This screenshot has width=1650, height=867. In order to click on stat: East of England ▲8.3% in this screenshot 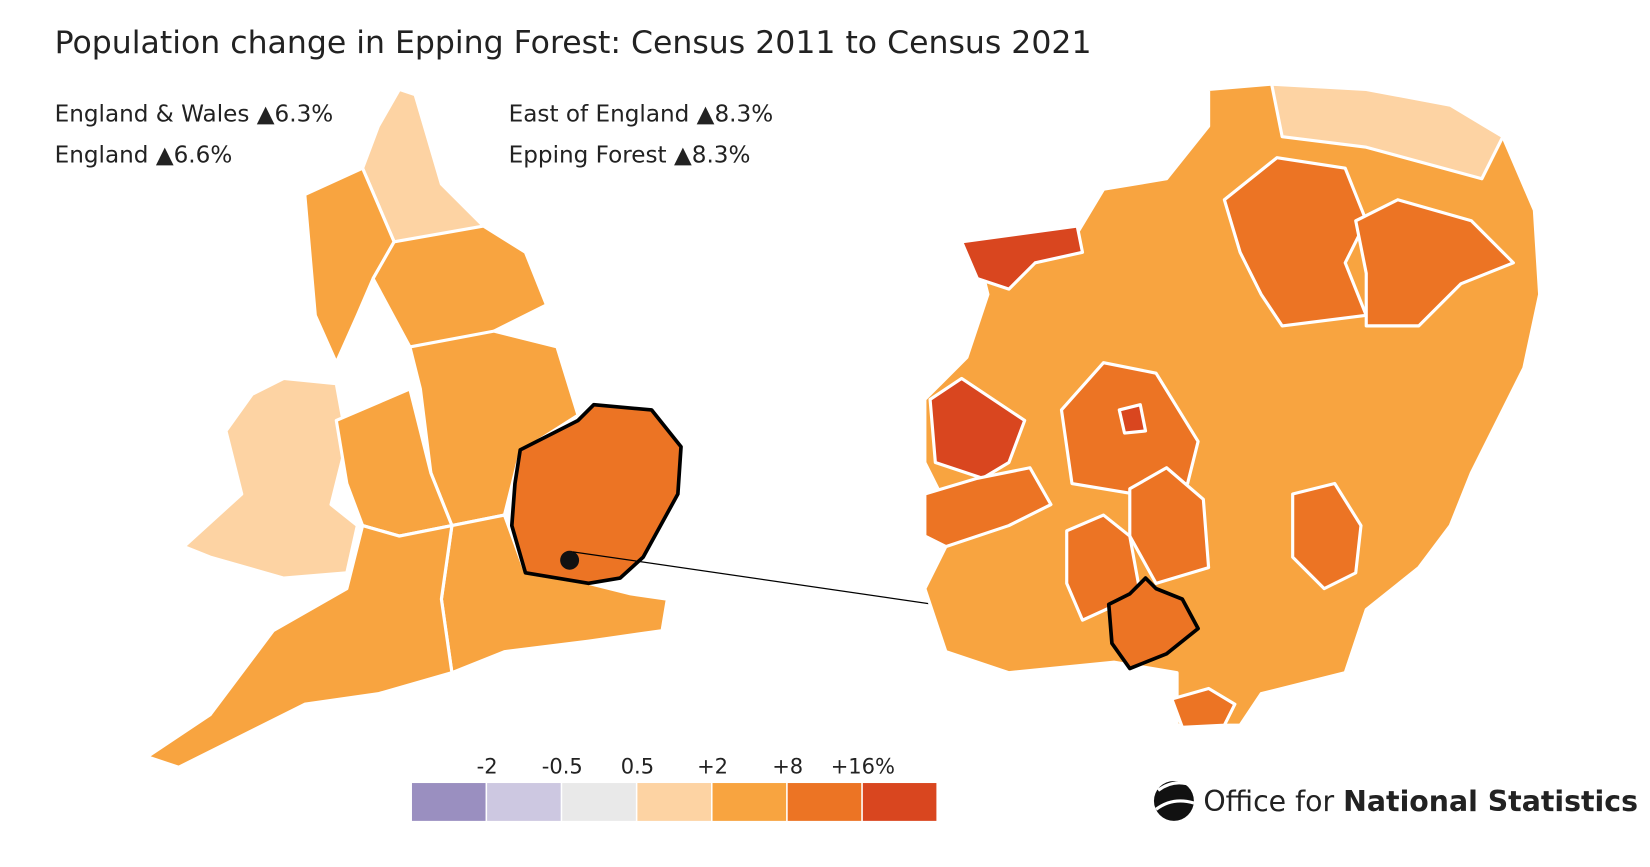, I will do `click(641, 114)`.